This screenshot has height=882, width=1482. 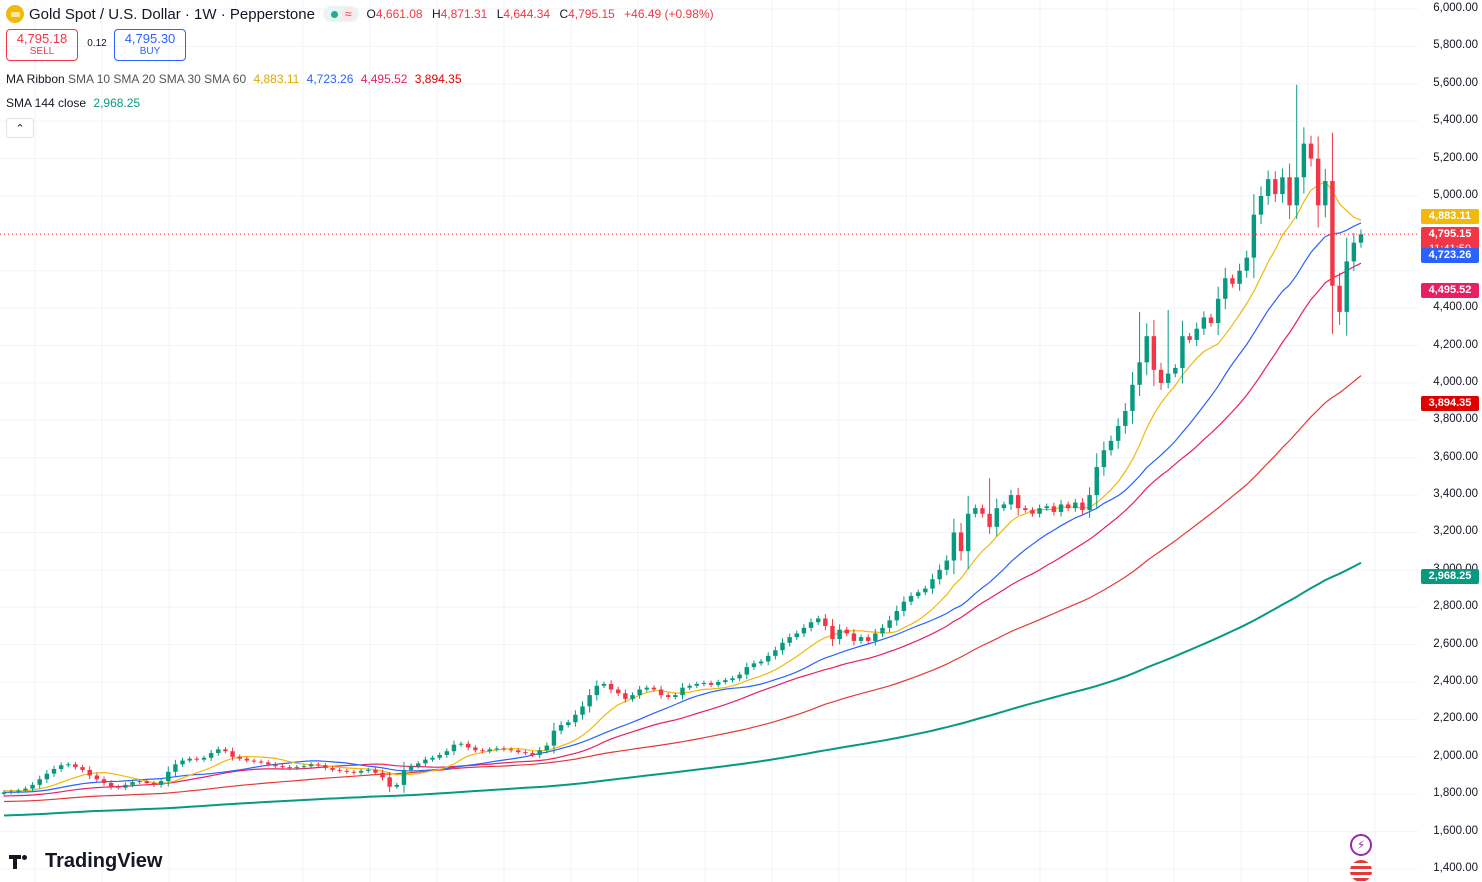 I want to click on price-axis-tick: 6,000.00, so click(x=1455, y=8).